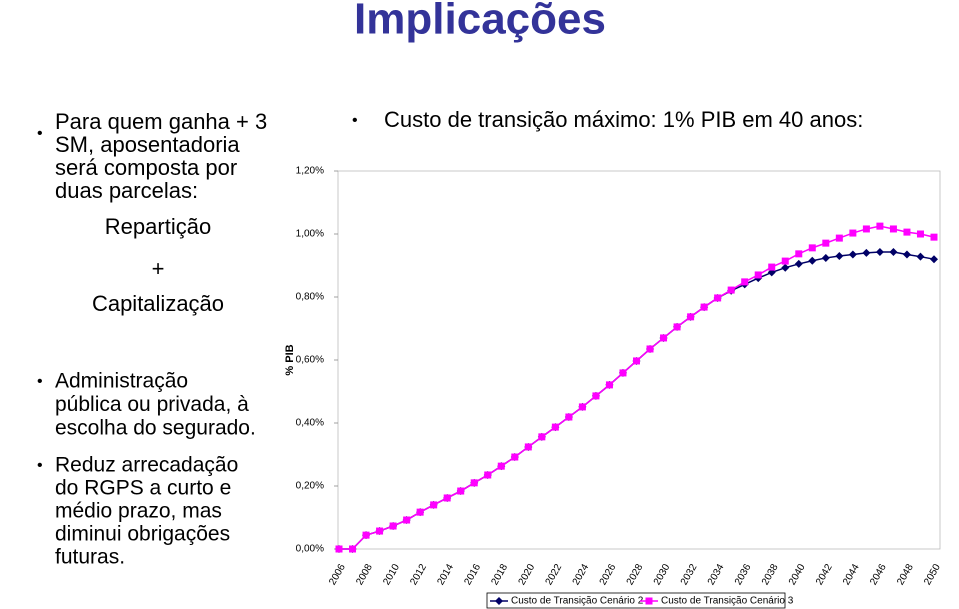 Image resolution: width=959 pixels, height=609 pixels. Describe the element at coordinates (824, 574) in the screenshot. I see `x-tick-label: 2042` at that location.